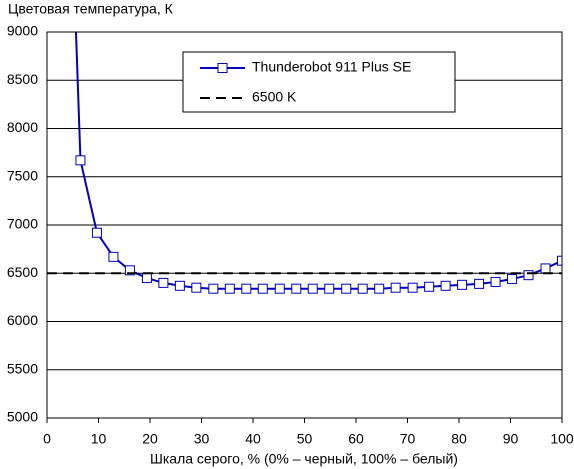  I want to click on y-tick-label: 5000, so click(22, 417).